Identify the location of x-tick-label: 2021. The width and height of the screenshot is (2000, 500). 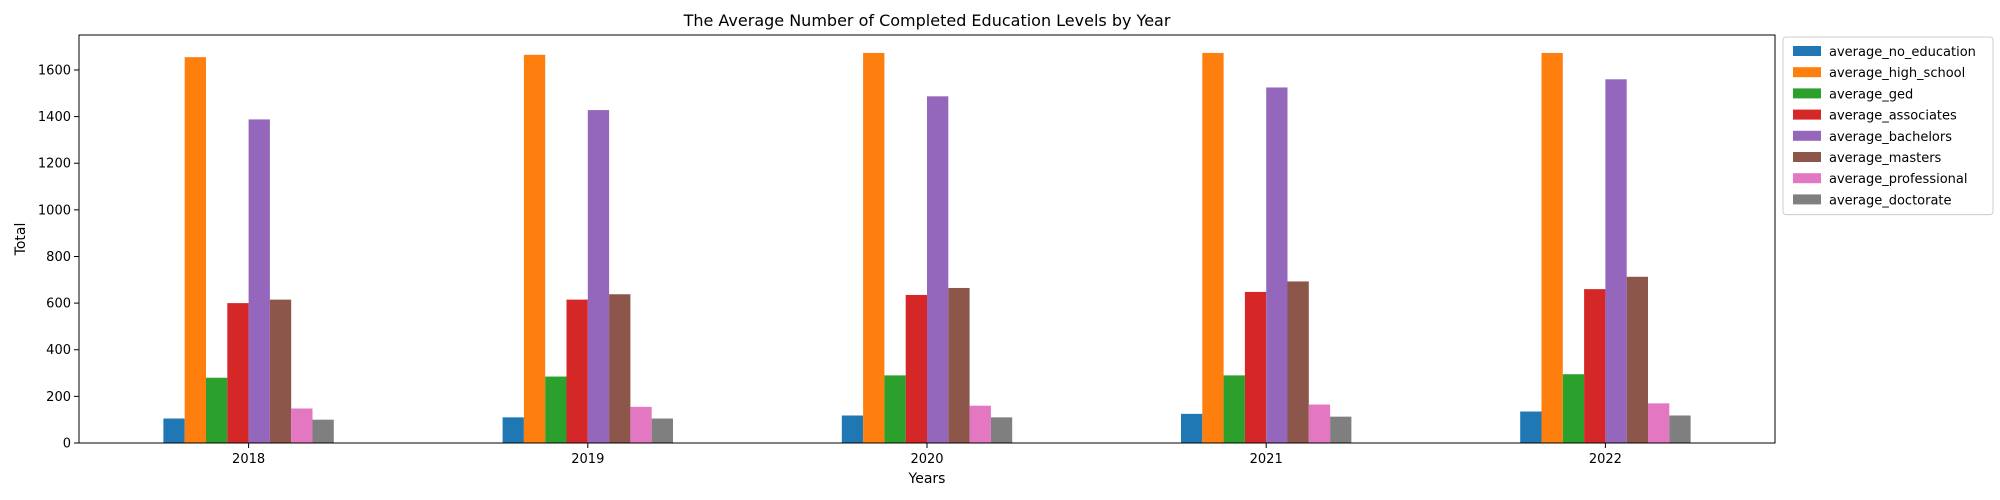
(1266, 459).